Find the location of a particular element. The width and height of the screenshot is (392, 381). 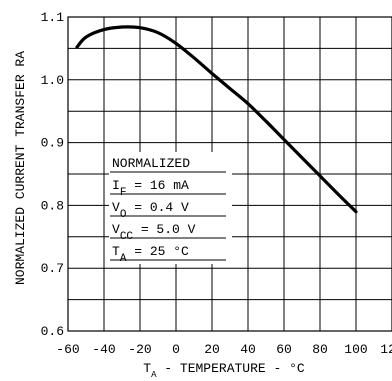

annotation-line: VCC = 5.0 V is located at coordinates (154, 232).